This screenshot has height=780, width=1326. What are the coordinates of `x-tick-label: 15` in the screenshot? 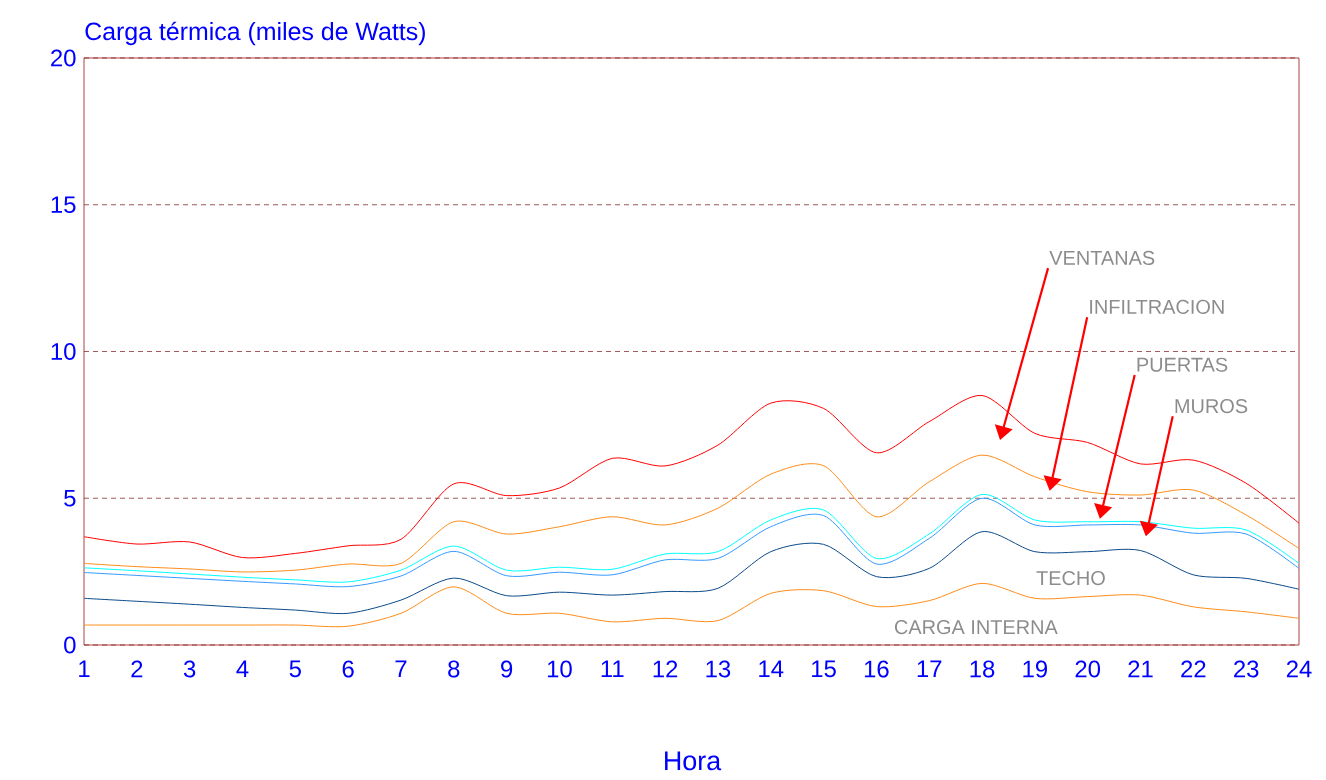 It's located at (824, 669).